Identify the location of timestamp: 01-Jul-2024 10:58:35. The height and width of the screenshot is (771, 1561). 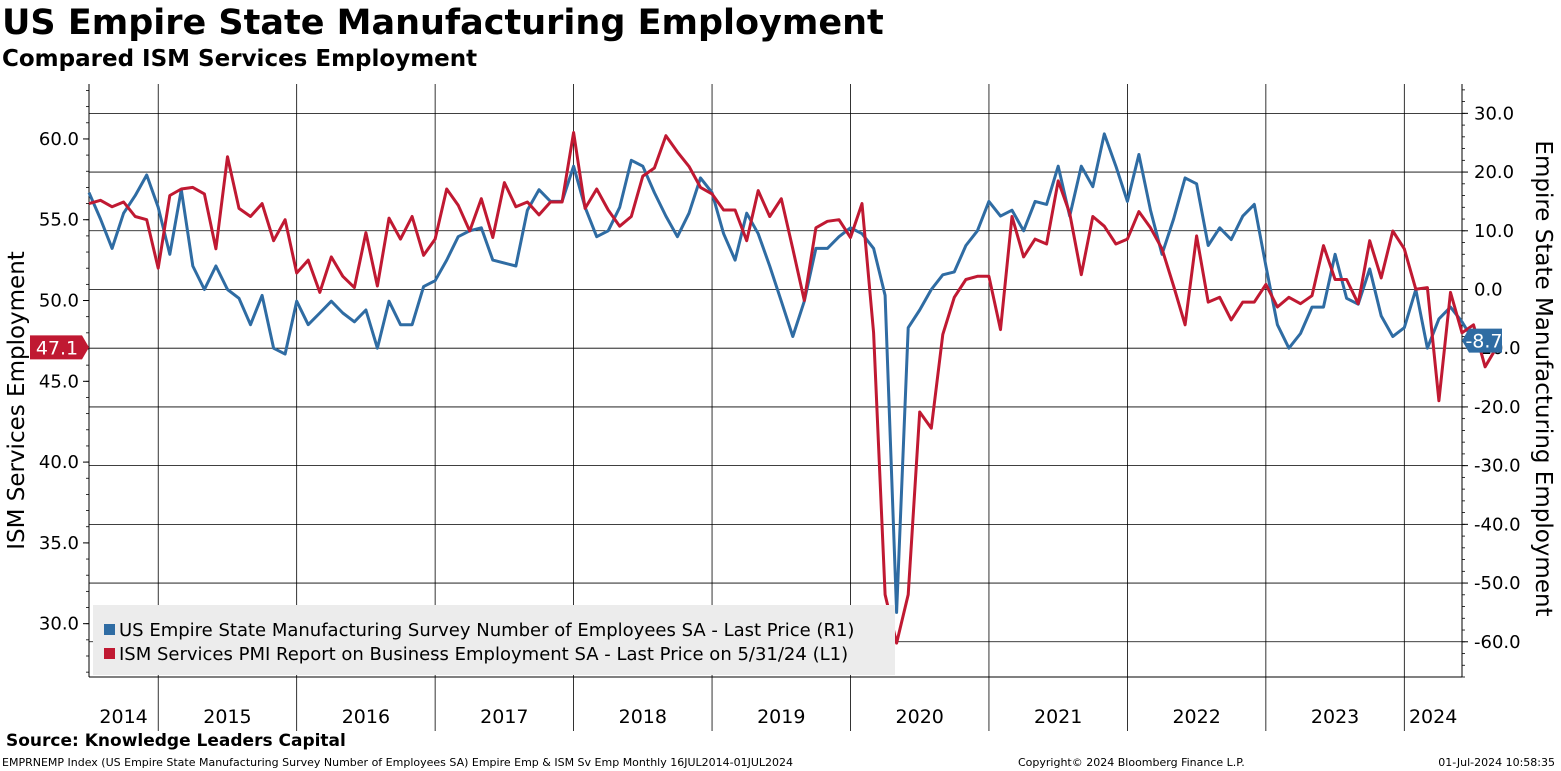
(1496, 762).